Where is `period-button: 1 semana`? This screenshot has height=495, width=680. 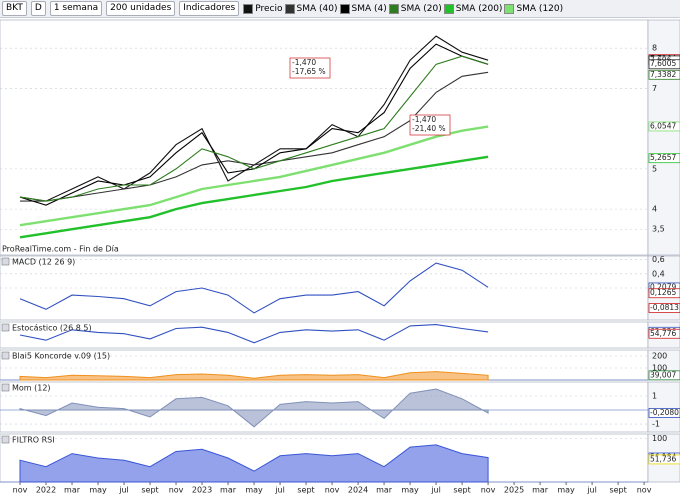
period-button: 1 semana is located at coordinates (76, 8).